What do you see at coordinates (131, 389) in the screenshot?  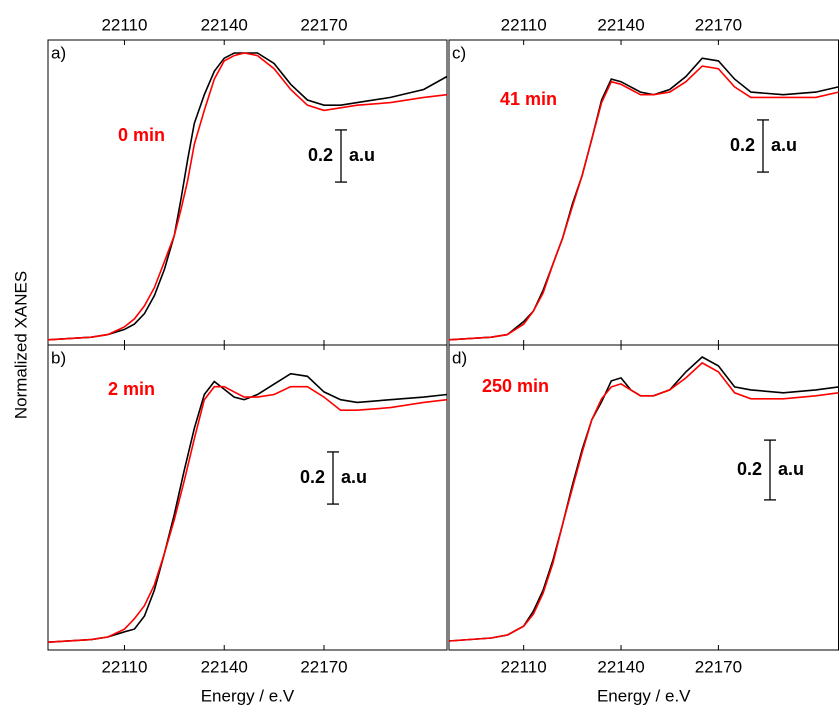 I see `annotation: 2 min` at bounding box center [131, 389].